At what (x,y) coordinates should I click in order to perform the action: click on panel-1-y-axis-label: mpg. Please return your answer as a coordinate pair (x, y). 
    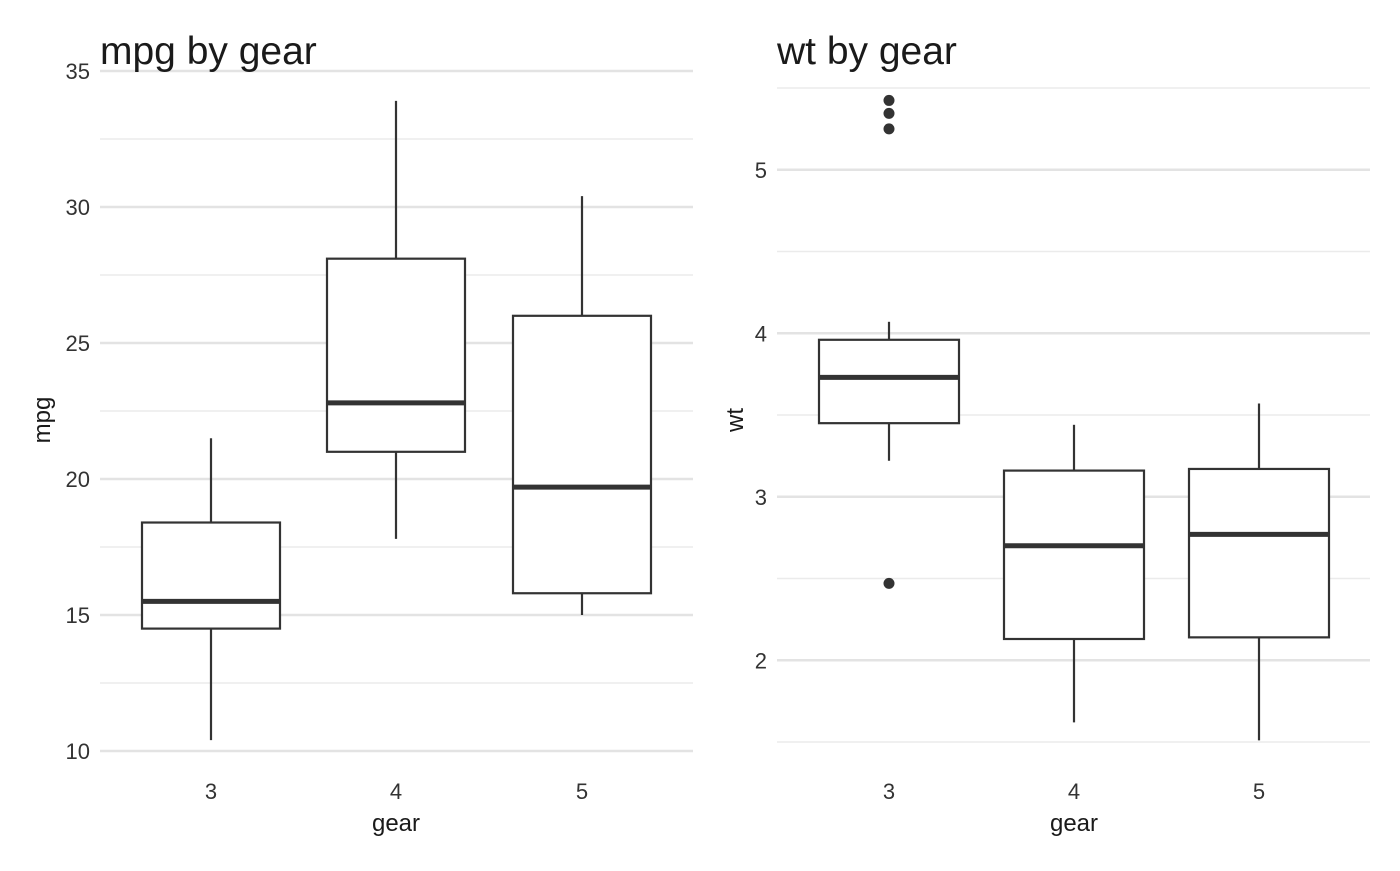
    Looking at the image, I should click on (42, 420).